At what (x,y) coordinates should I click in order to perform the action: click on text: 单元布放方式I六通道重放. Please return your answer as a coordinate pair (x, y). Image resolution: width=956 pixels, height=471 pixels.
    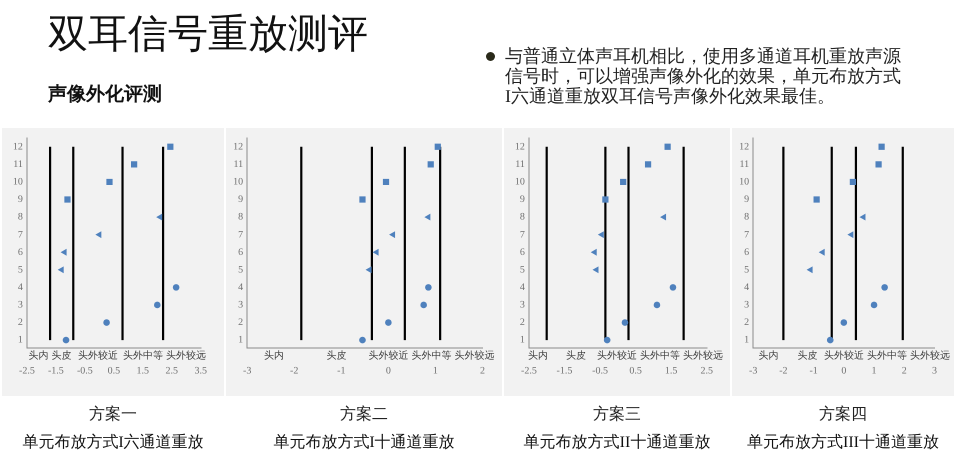
    Looking at the image, I should click on (113, 442).